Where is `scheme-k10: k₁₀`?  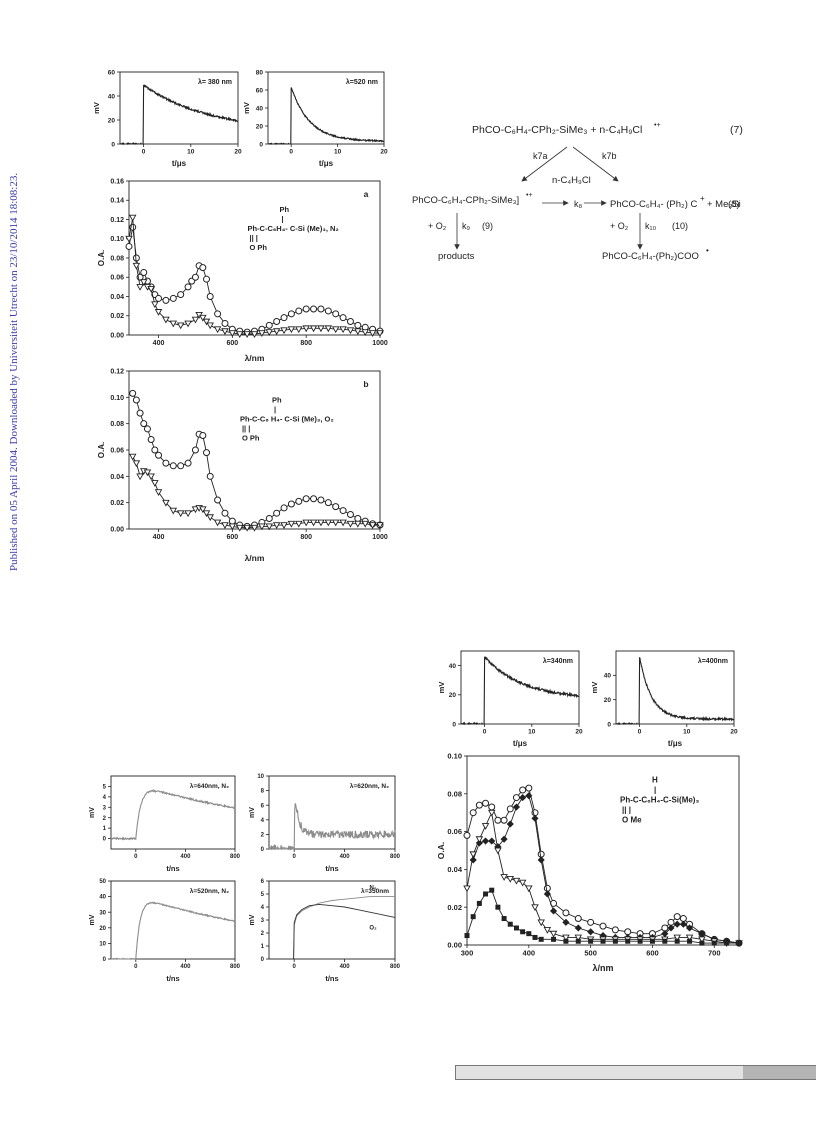
scheme-k10: k₁₀ is located at coordinates (651, 226).